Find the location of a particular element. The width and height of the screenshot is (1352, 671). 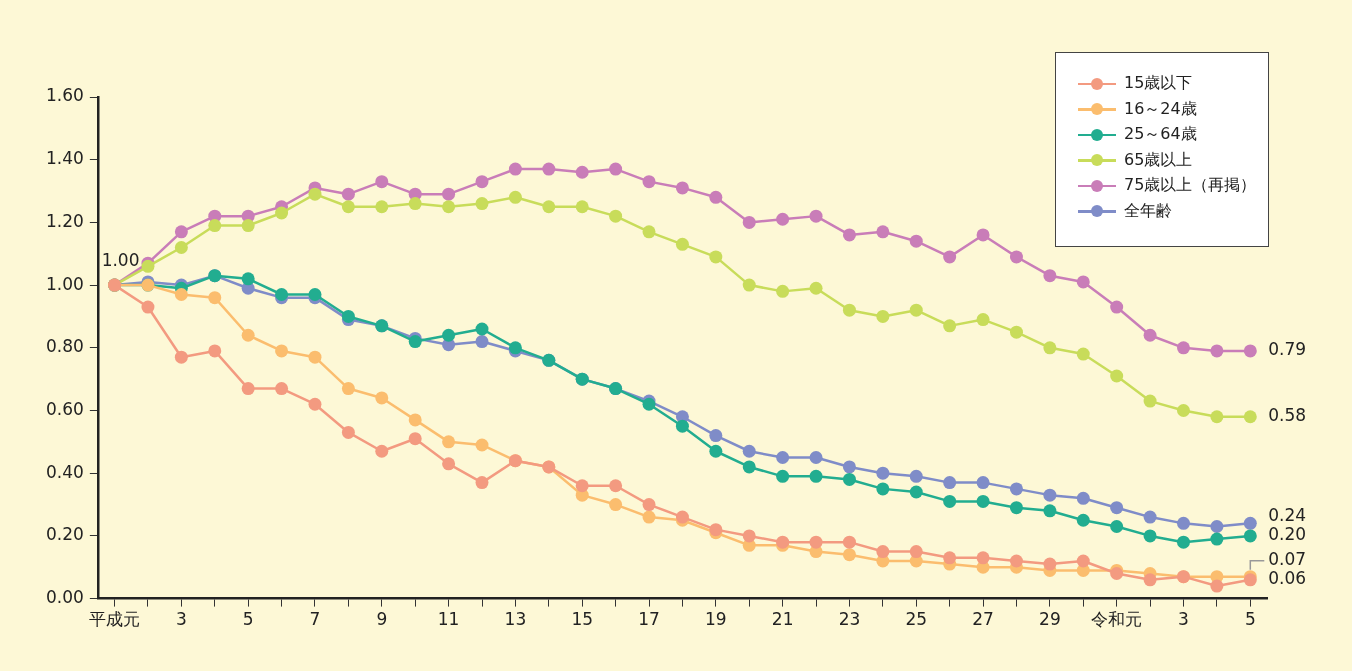

data-label: 0.07 is located at coordinates (1287, 559).